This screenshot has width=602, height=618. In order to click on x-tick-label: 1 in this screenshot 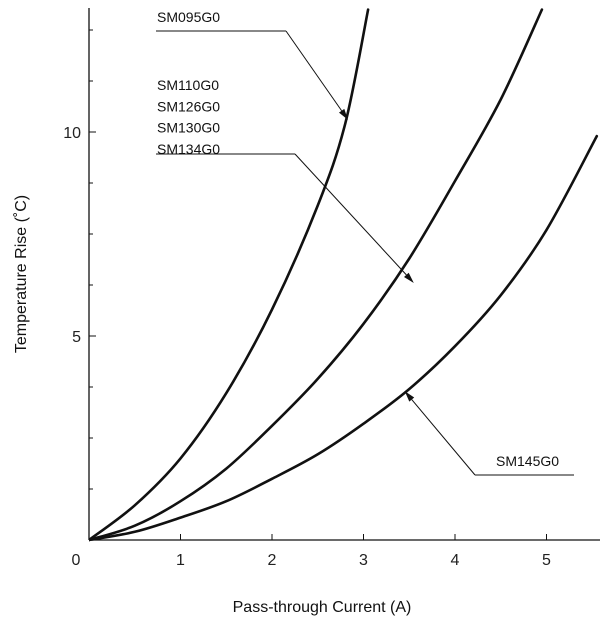, I will do `click(180, 560)`.